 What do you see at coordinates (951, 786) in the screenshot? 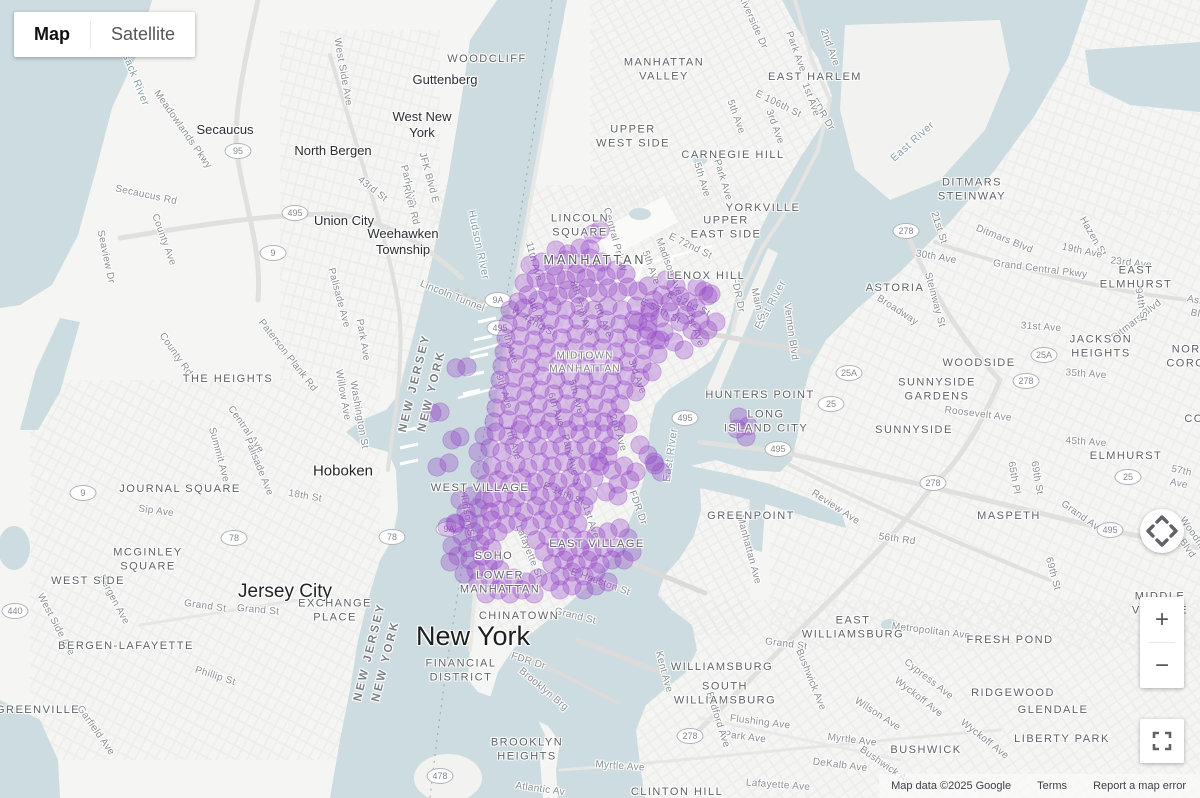
I see `map-data-credit: Map data ©2025 Google` at bounding box center [951, 786].